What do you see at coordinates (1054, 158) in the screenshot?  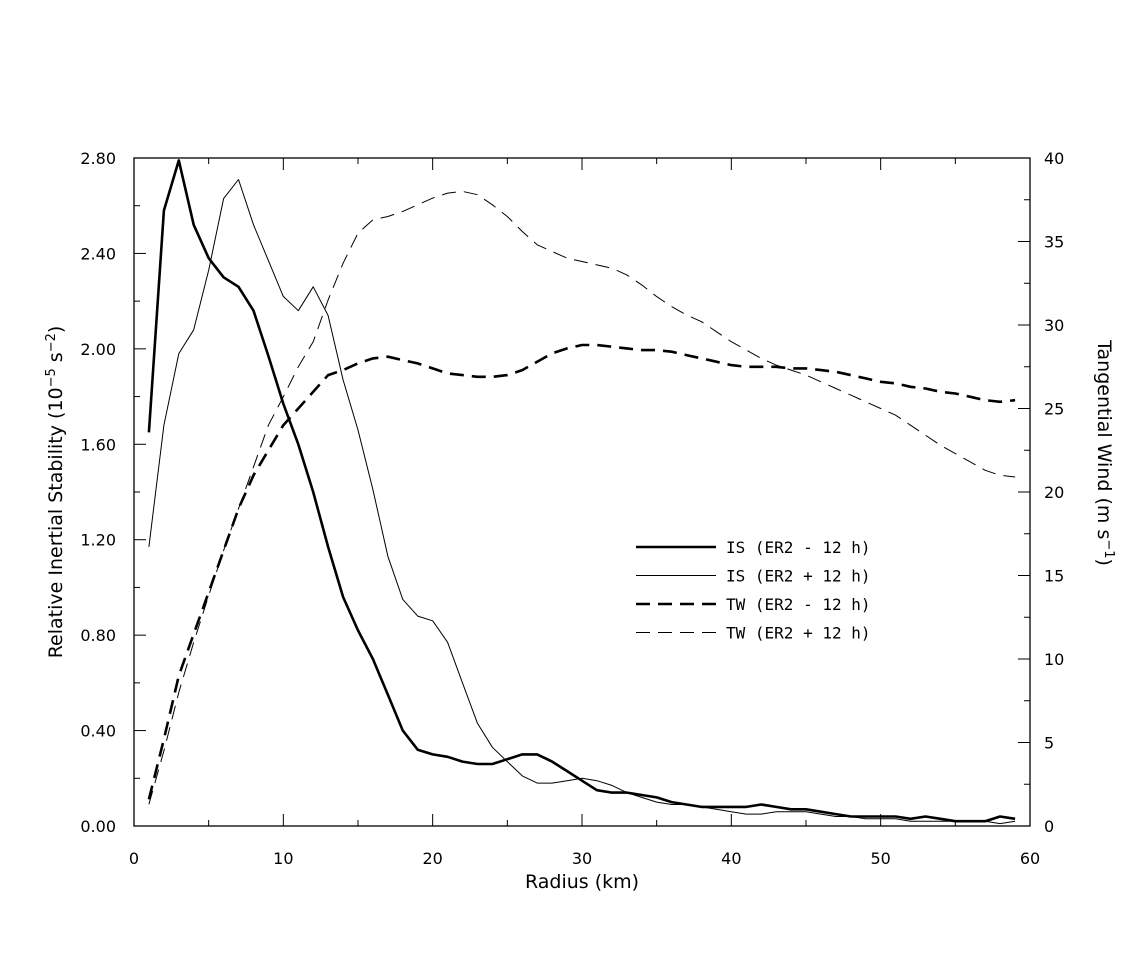 I see `y-tick-label-right: 40` at bounding box center [1054, 158].